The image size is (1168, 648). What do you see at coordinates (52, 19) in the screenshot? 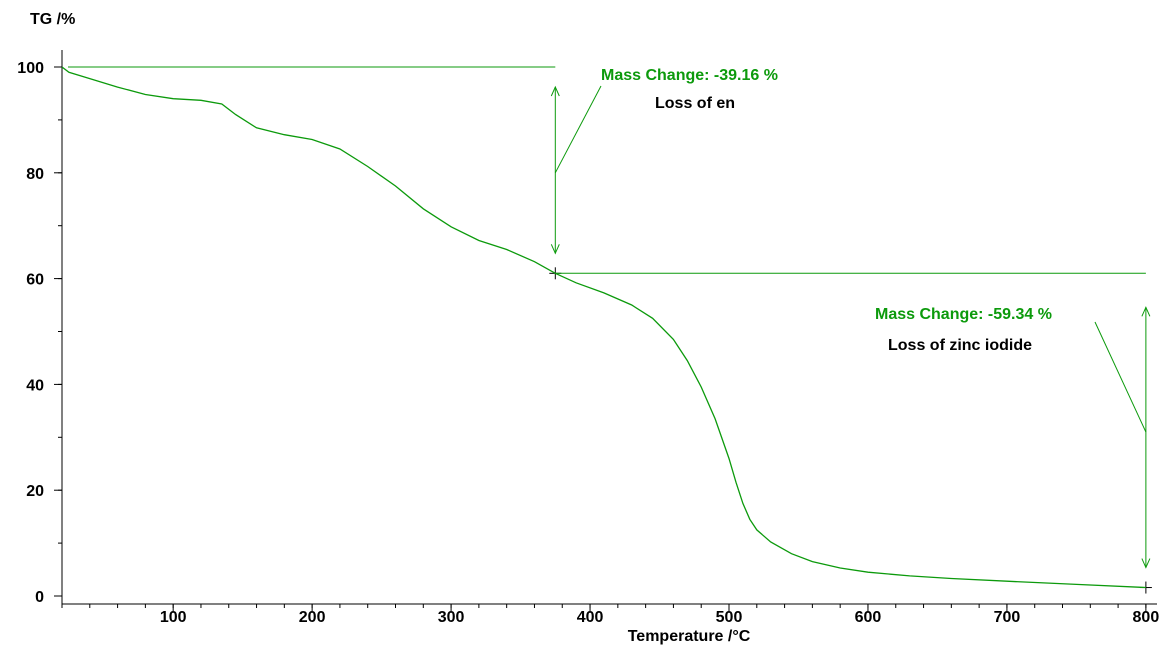
I see `y-axis-title: TG /%` at bounding box center [52, 19].